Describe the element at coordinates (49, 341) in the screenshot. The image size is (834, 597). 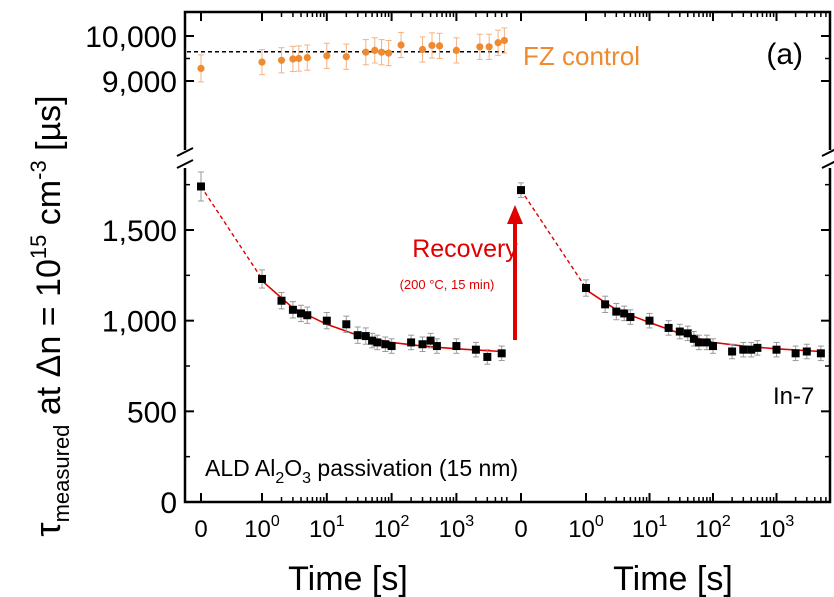
I see `y-label-mid: at Δn = 10` at that location.